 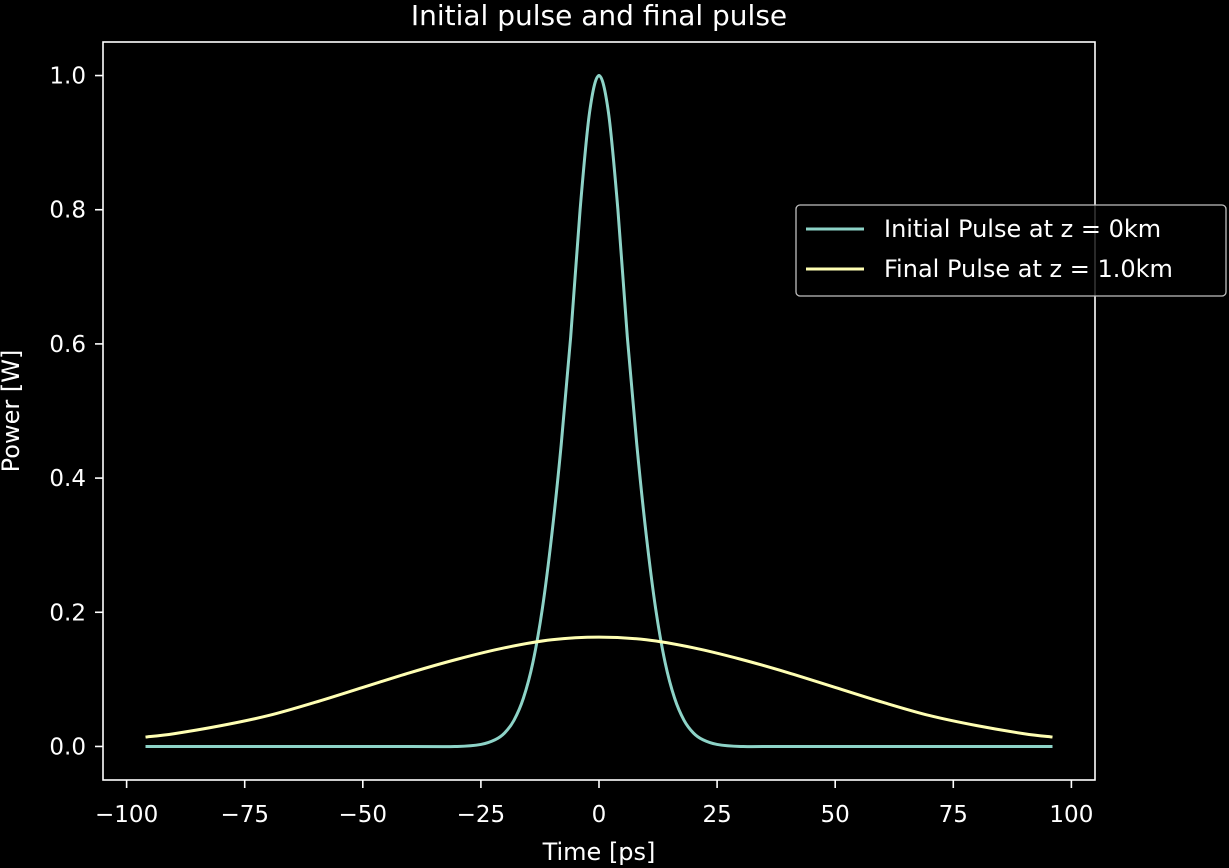 What do you see at coordinates (953, 815) in the screenshot?
I see `x-tick-label: 75` at bounding box center [953, 815].